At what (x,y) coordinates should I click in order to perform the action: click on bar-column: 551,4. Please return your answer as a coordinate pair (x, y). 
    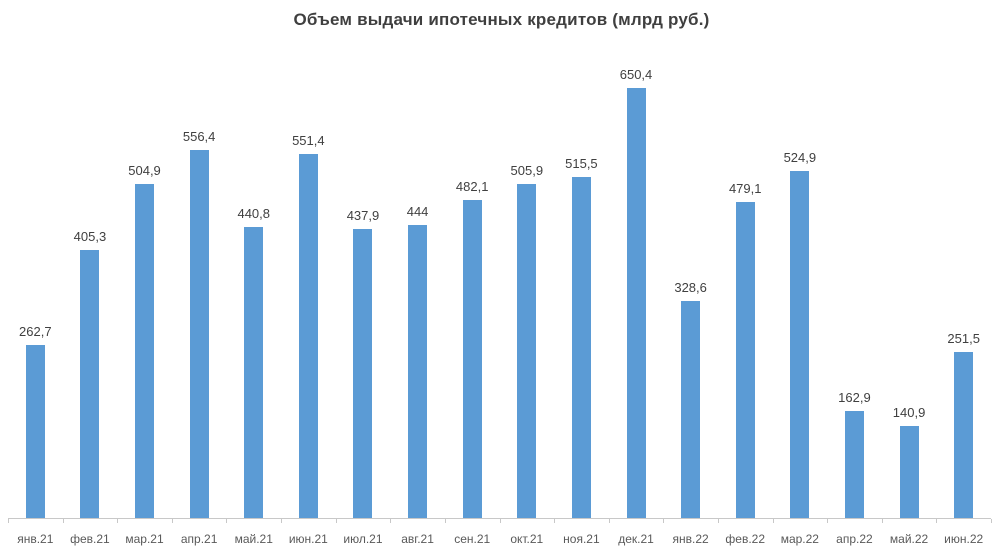
    Looking at the image, I should click on (308, 326).